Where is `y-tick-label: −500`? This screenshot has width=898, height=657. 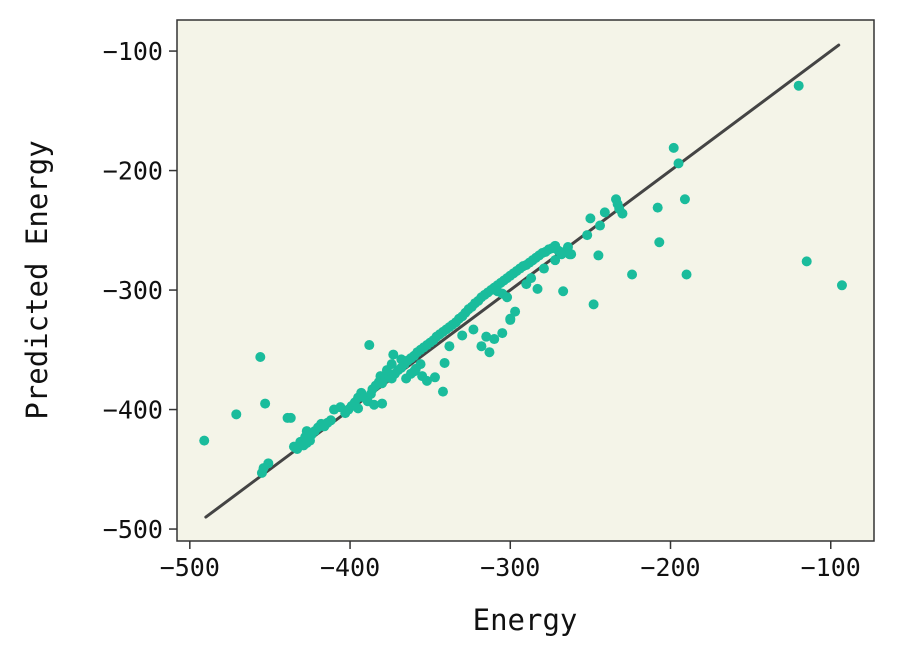
y-tick-label: −500 is located at coordinates (133, 529).